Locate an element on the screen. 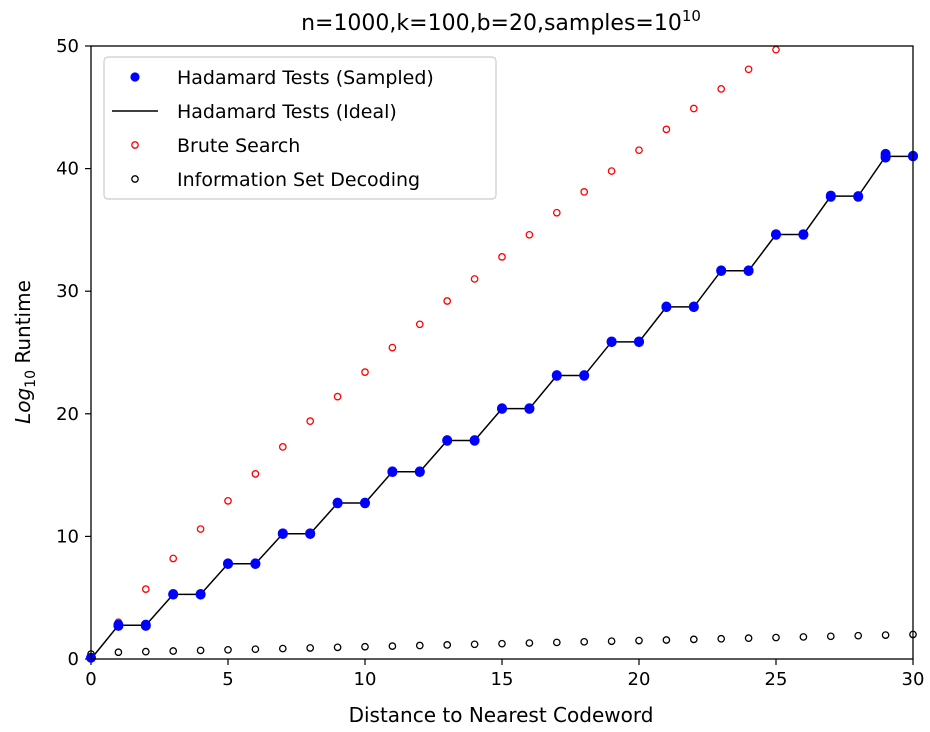 The height and width of the screenshot is (732, 930). y-axis-label-prefix: Log is located at coordinates (23, 406).